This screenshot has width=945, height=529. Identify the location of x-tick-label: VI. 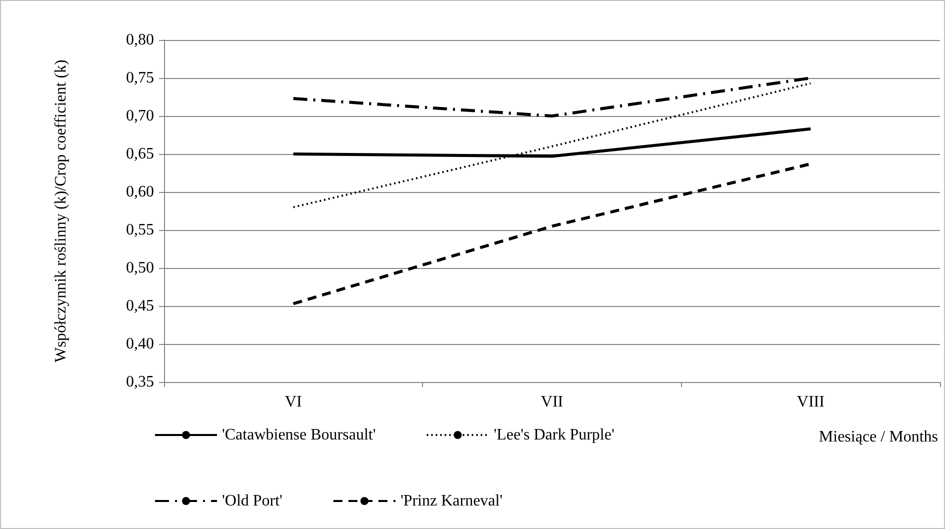
(293, 402).